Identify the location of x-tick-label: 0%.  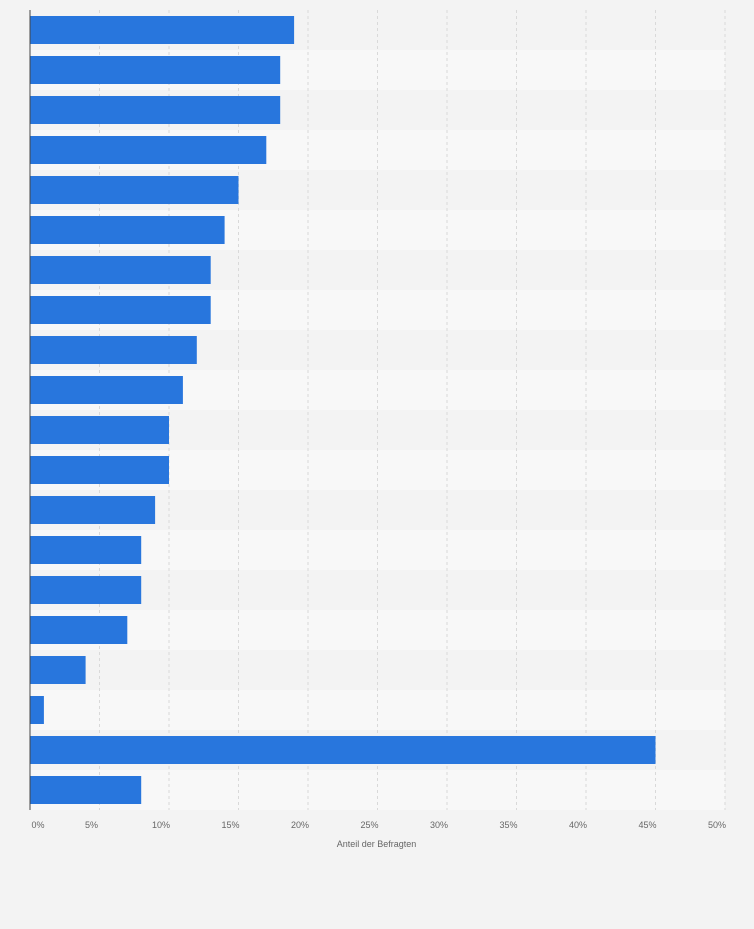
(37, 825).